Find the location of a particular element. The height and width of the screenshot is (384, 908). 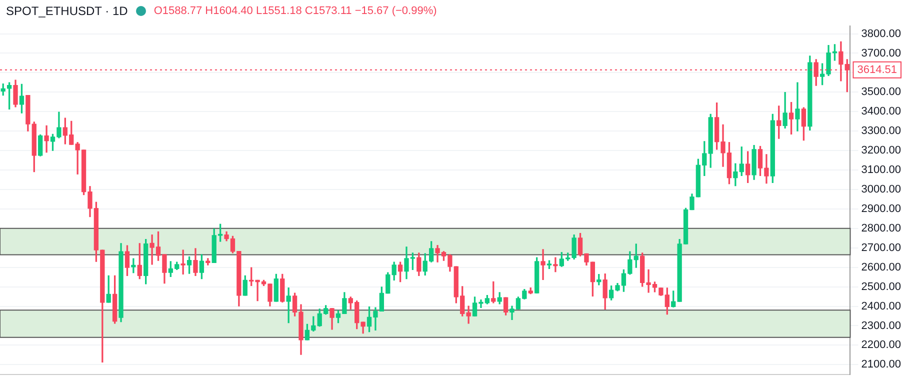

y-tick-label: 2900.00 is located at coordinates (881, 208).